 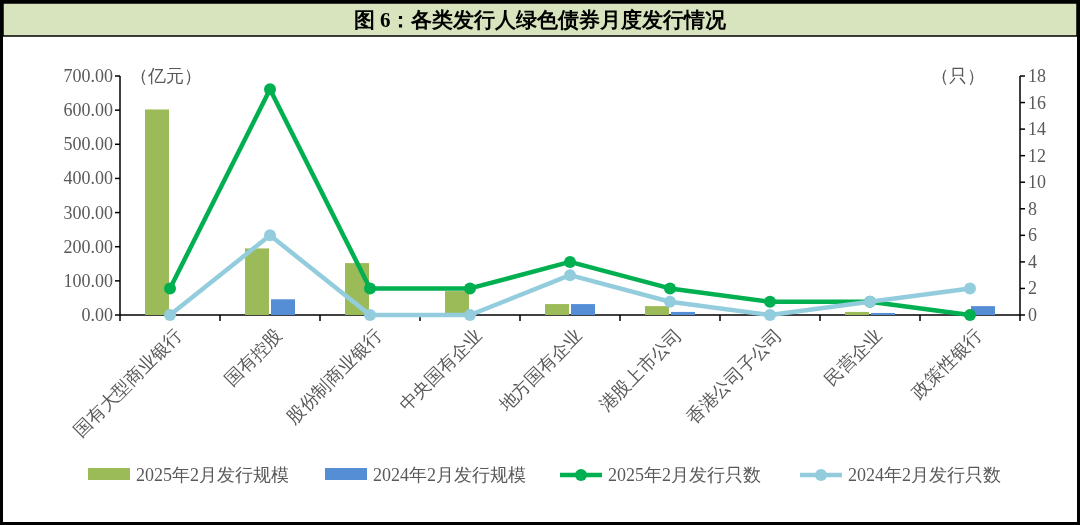 I want to click on legend-label: 2024年2月发行只数, so click(x=924, y=475).